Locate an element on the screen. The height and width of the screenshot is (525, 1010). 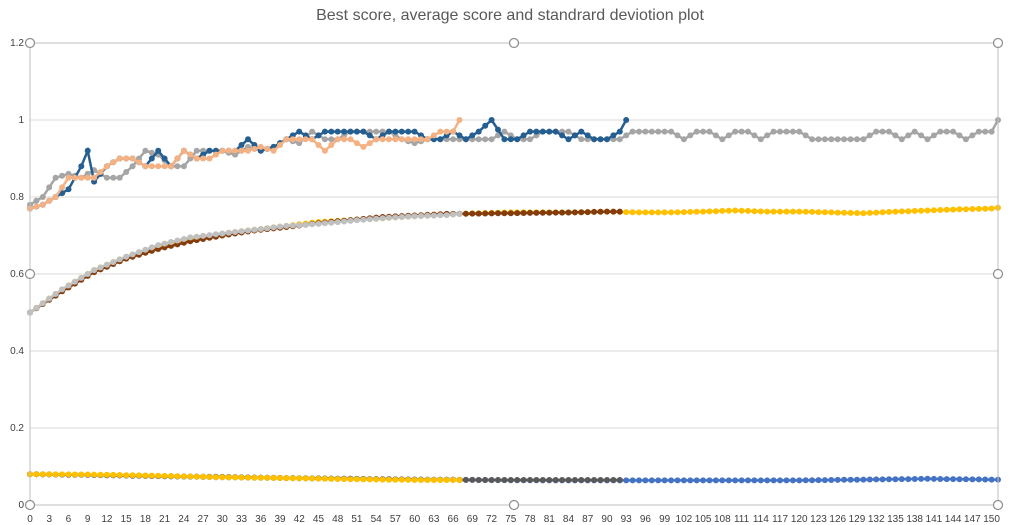
x-tick-label: 48 is located at coordinates (338, 519).